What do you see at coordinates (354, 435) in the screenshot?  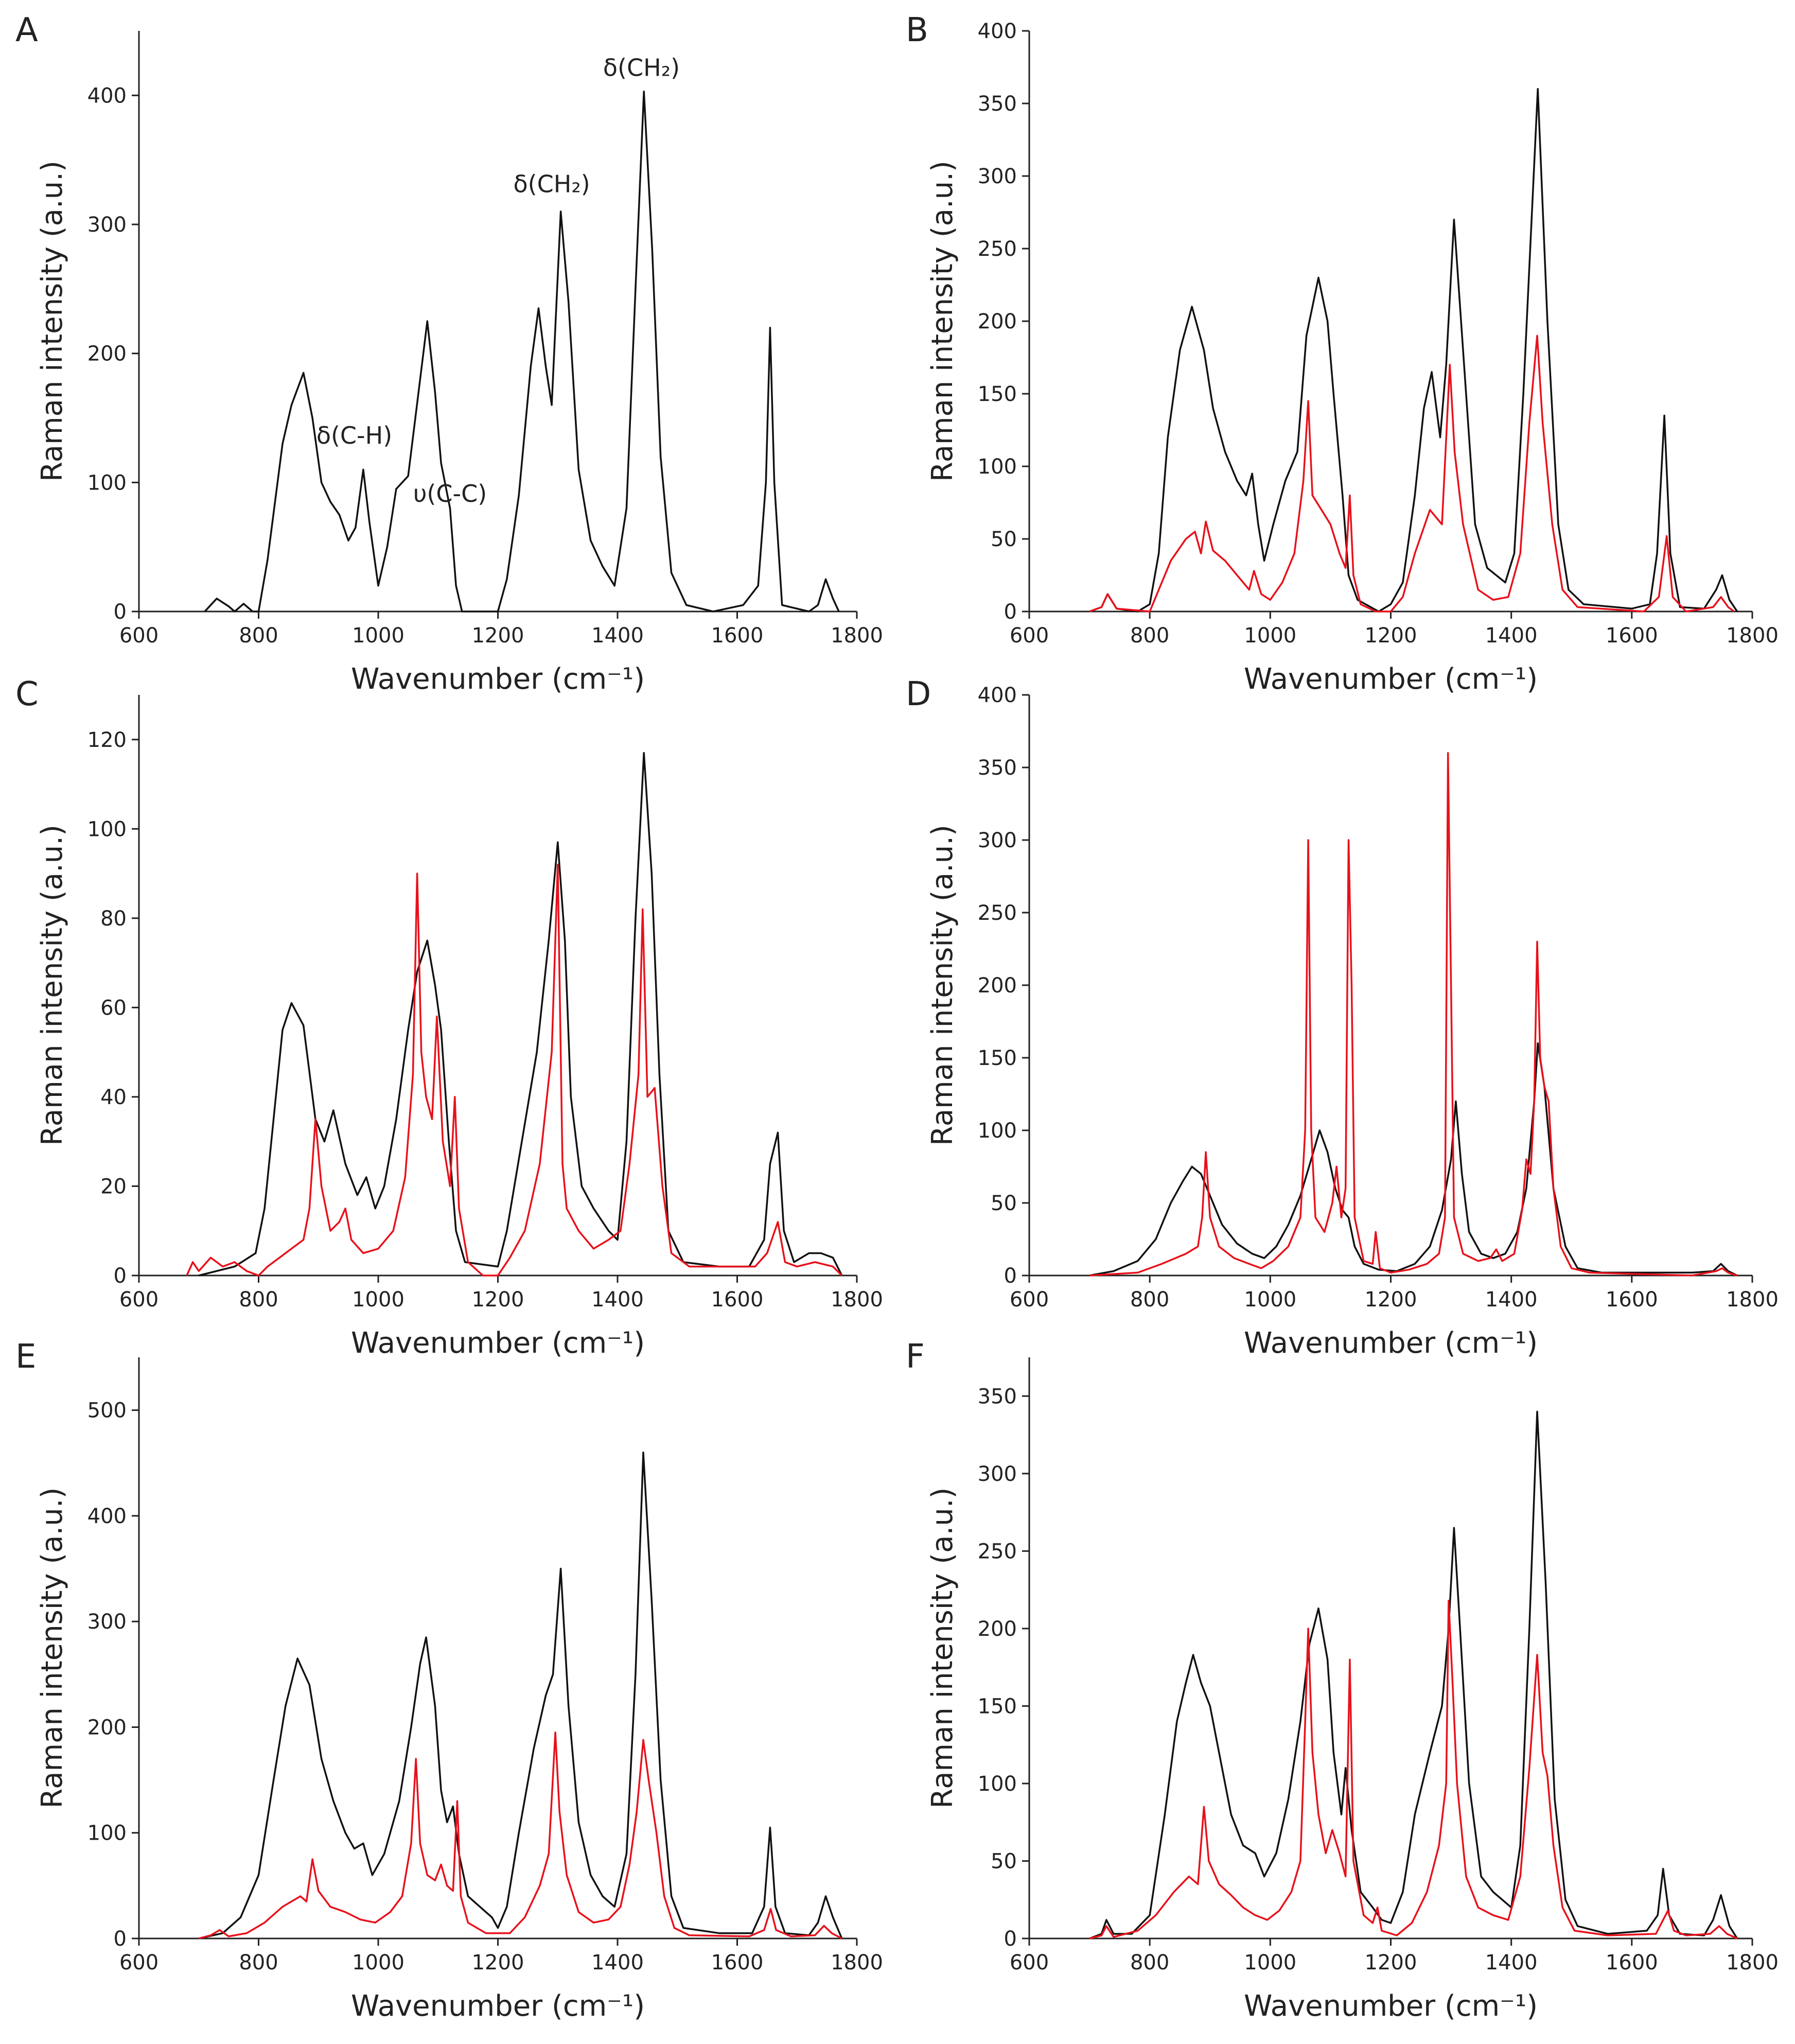 I see `peak-annotation: δ(C-H)` at bounding box center [354, 435].